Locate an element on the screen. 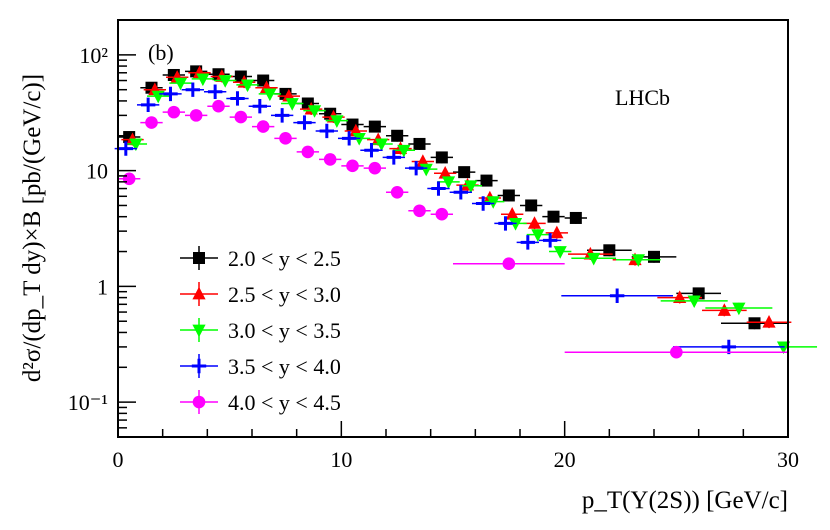 The height and width of the screenshot is (530, 830). experiment-label: LHCb is located at coordinates (642, 97).